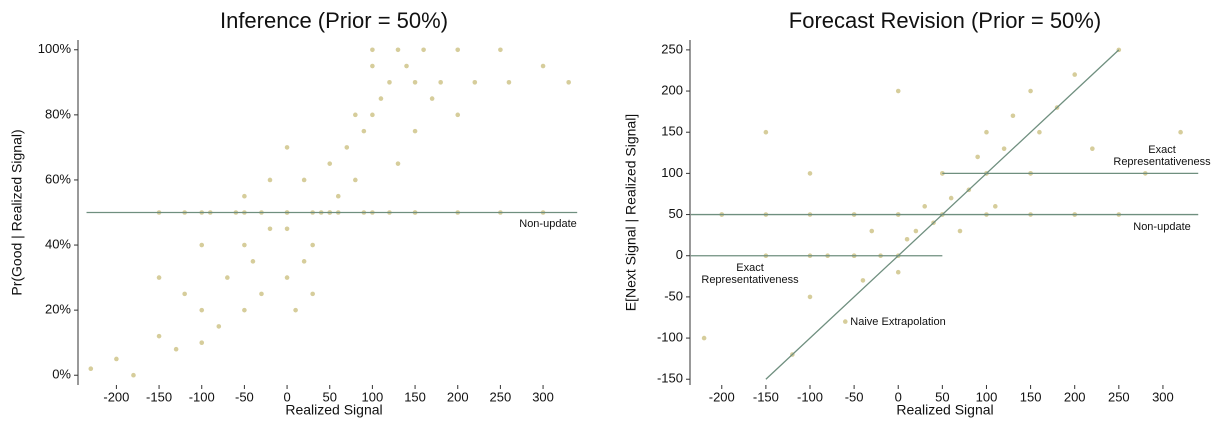 Image resolution: width=1221 pixels, height=421 pixels. Describe the element at coordinates (17, 212) in the screenshot. I see `y-axis-label: Pr(Good | Realized Signal)` at that location.